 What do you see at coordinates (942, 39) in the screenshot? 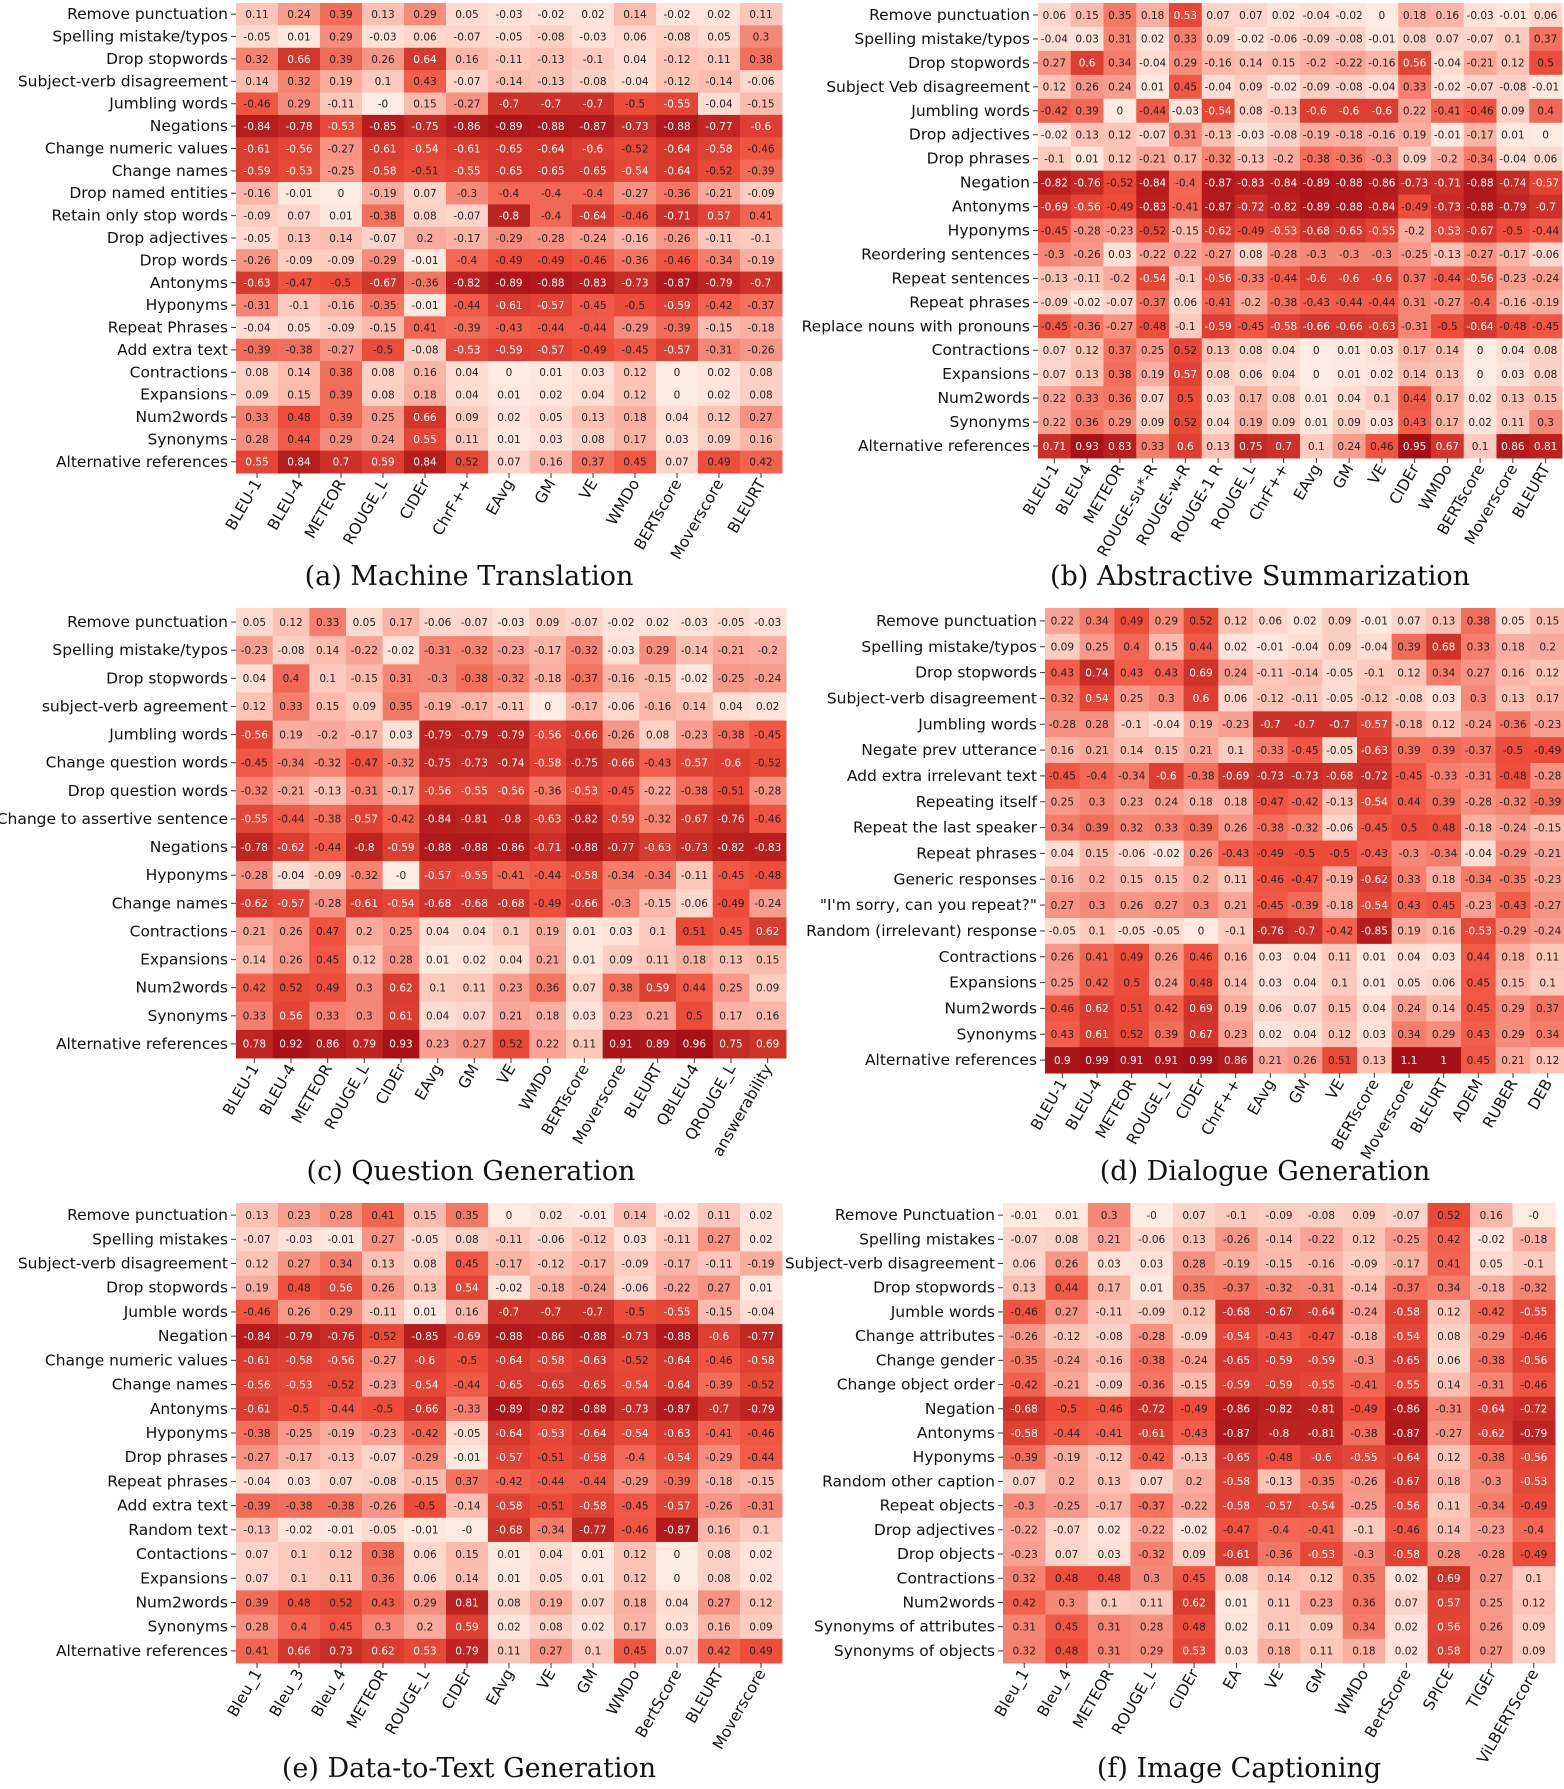
I see `row-label: Spelling mistake/typos` at bounding box center [942, 39].